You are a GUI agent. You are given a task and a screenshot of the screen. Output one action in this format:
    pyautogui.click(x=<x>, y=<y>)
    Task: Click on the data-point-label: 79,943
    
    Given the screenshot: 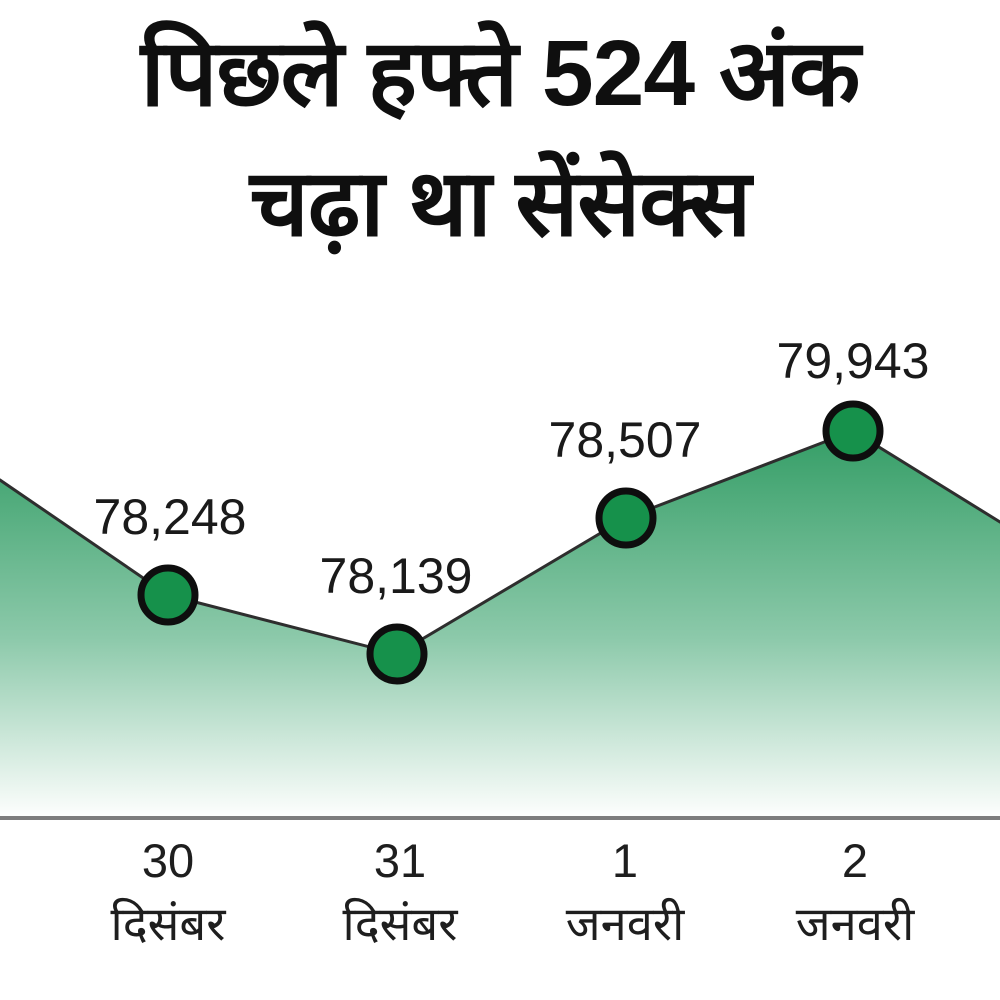 What is the action you would take?
    pyautogui.click(x=853, y=361)
    